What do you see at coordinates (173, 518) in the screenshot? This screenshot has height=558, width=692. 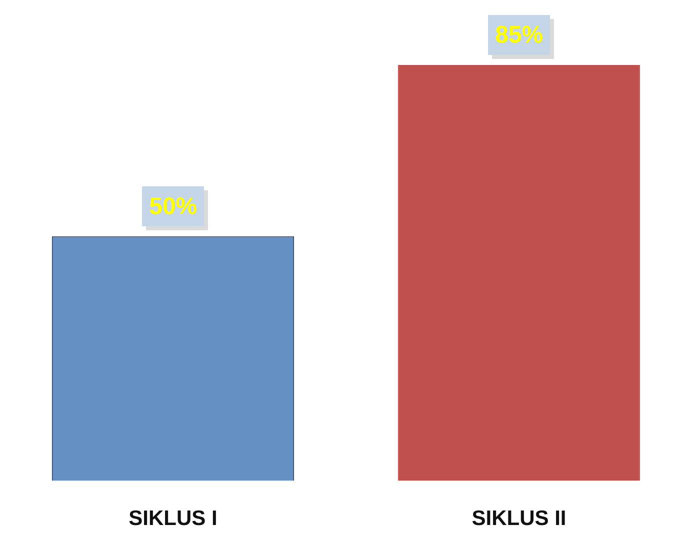 I see `x-tick-label: SIKLUS I` at bounding box center [173, 518].